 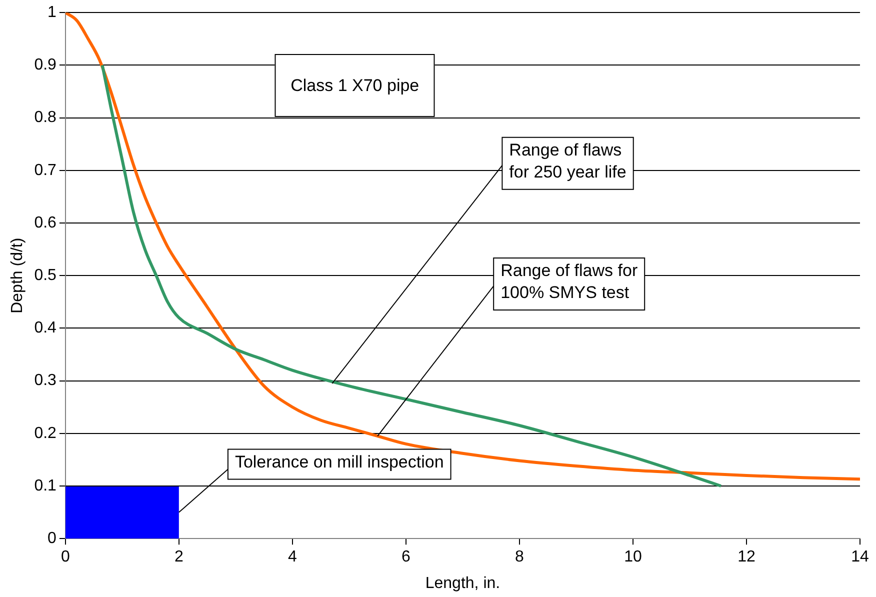 I want to click on y-tick-label: 0, so click(x=52, y=539).